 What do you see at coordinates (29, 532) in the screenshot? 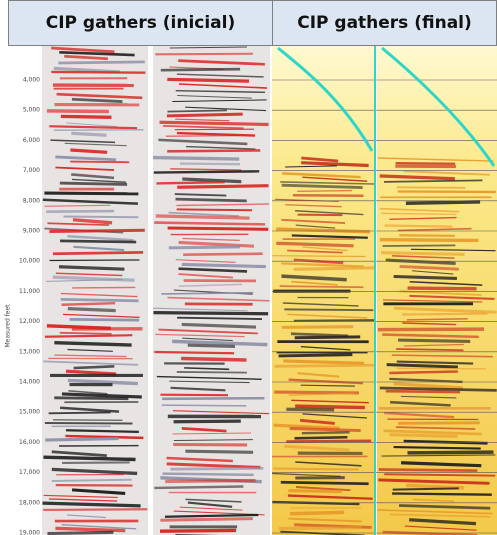
I see `tick-label: 19,000` at bounding box center [29, 532].